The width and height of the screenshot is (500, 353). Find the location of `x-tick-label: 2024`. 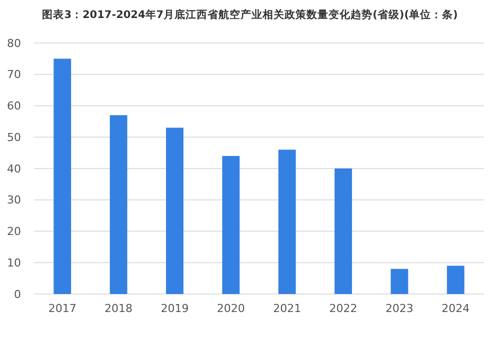

x-tick-label: 2024 is located at coordinates (456, 308).